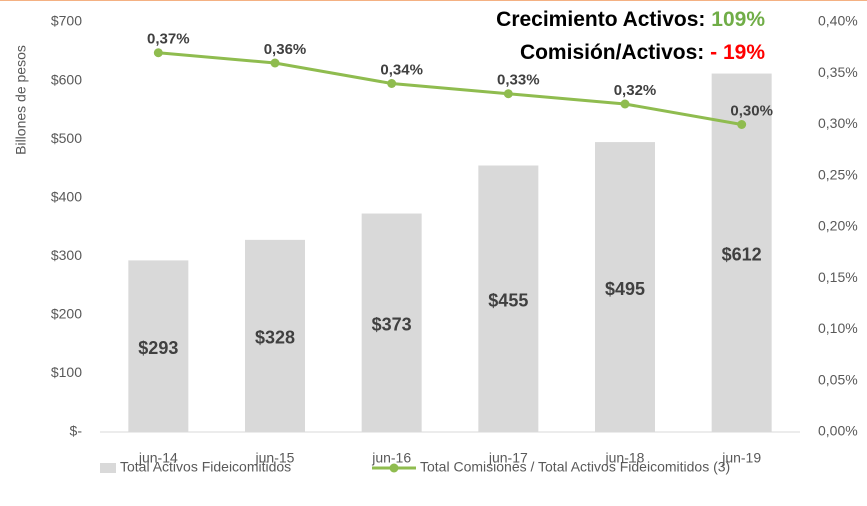 The height and width of the screenshot is (506, 867). What do you see at coordinates (392, 325) in the screenshot?
I see `bar-label: $373` at bounding box center [392, 325].